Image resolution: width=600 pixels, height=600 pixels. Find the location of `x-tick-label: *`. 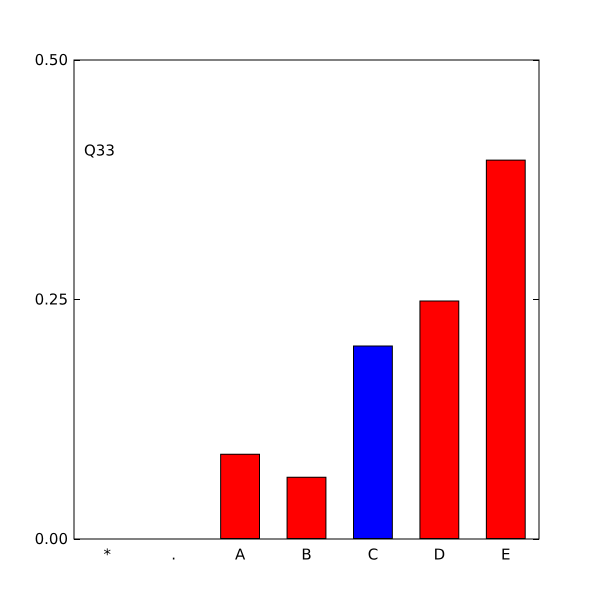

x-tick-label: * is located at coordinates (107, 555).